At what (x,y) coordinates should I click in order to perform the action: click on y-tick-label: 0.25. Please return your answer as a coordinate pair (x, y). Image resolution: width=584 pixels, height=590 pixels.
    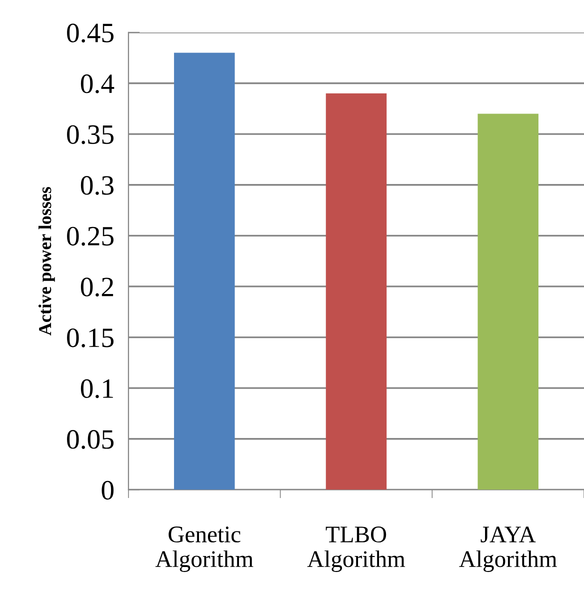
    Looking at the image, I should click on (90, 236).